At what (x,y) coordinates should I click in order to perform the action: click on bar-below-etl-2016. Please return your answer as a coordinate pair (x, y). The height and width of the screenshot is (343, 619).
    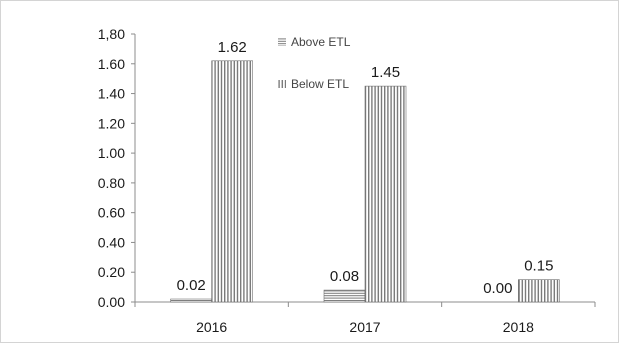
    Looking at the image, I should click on (232, 181).